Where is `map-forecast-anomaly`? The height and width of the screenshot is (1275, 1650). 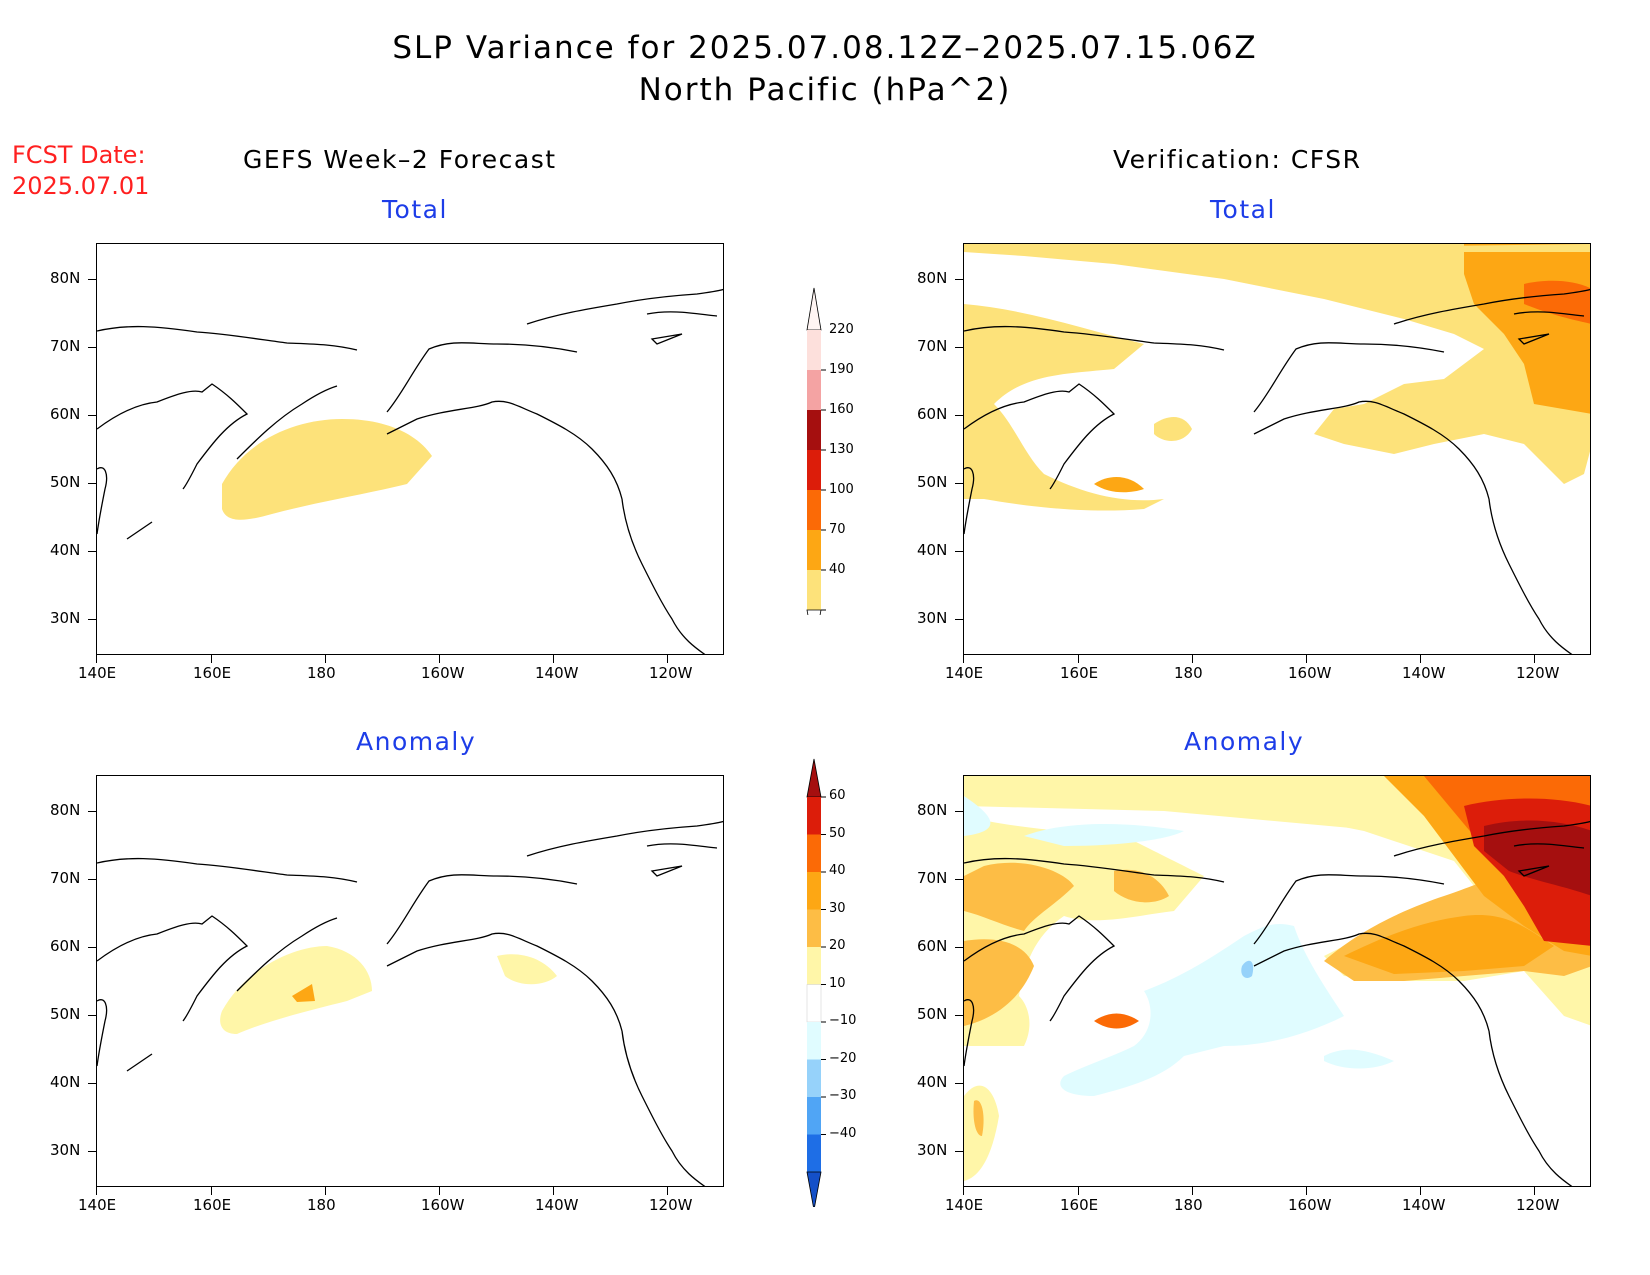
map-forecast-anomaly is located at coordinates (410, 1003).